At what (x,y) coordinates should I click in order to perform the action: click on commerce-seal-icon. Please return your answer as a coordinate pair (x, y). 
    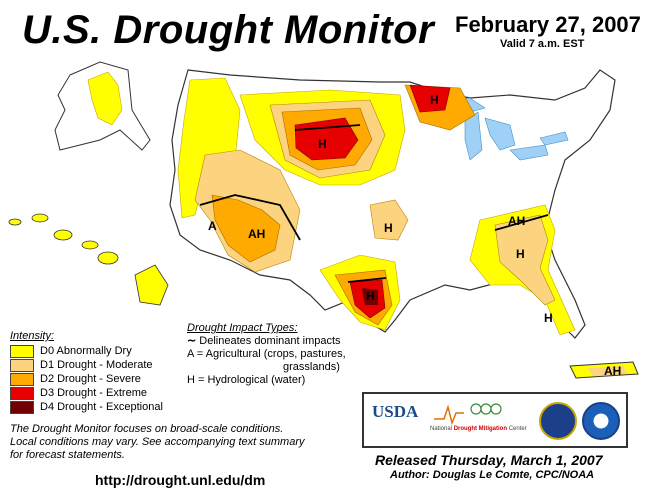
    Looking at the image, I should click on (558, 421).